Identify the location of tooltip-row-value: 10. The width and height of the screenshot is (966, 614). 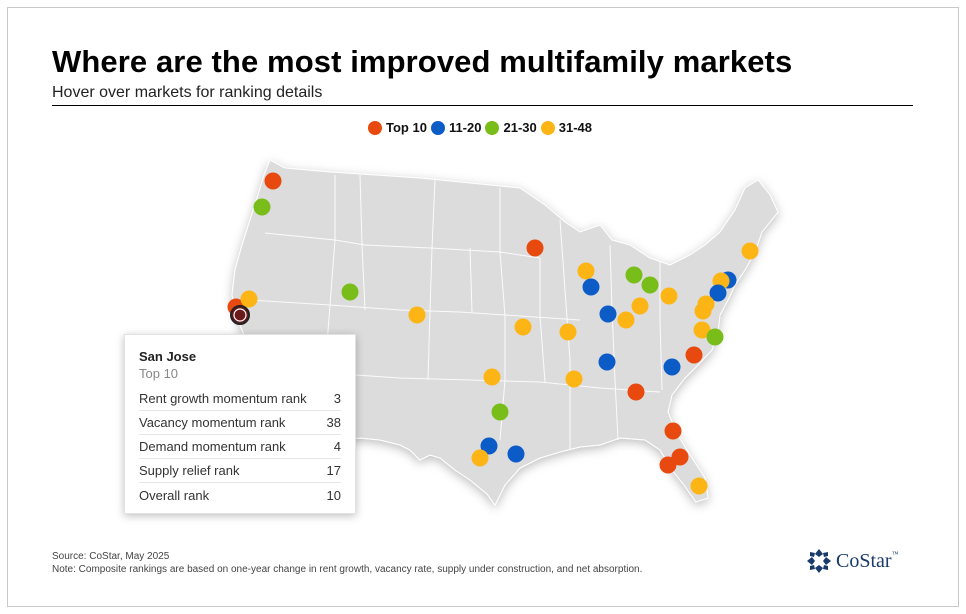
(333, 495).